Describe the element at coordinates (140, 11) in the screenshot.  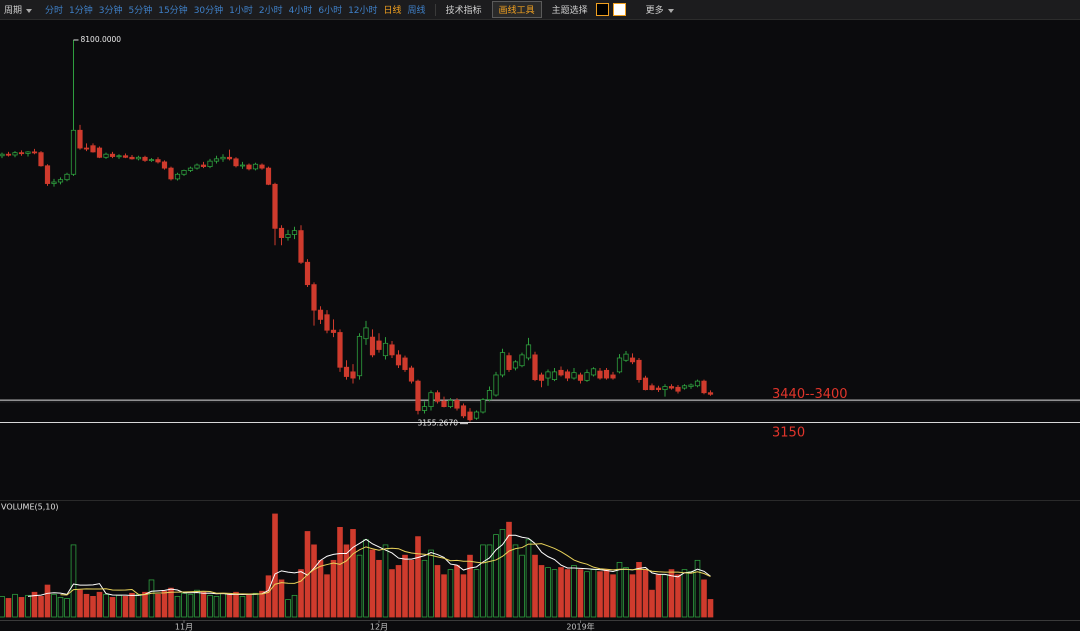
I see `interval-button: 5分钟` at that location.